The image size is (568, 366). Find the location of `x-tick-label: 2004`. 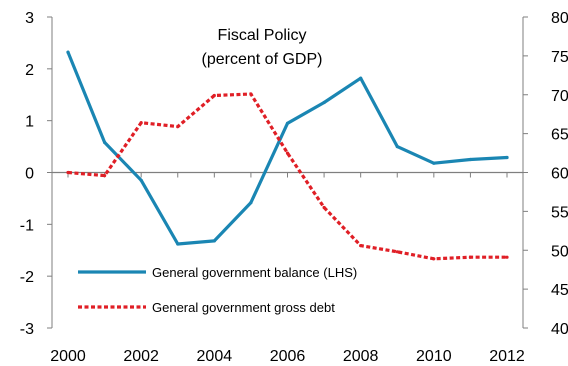

x-tick-label: 2004 is located at coordinates (215, 356).